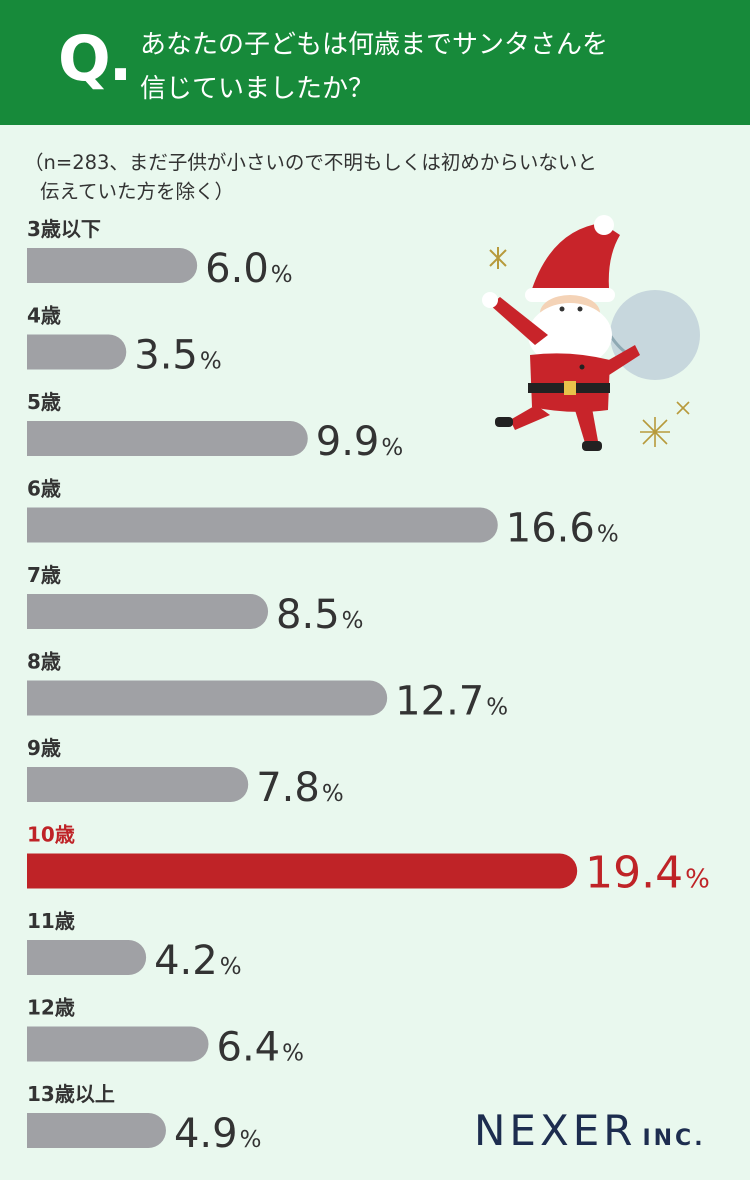 The height and width of the screenshot is (1180, 750). I want to click on question-text-line2: 信じていましたか？, so click(257, 89).